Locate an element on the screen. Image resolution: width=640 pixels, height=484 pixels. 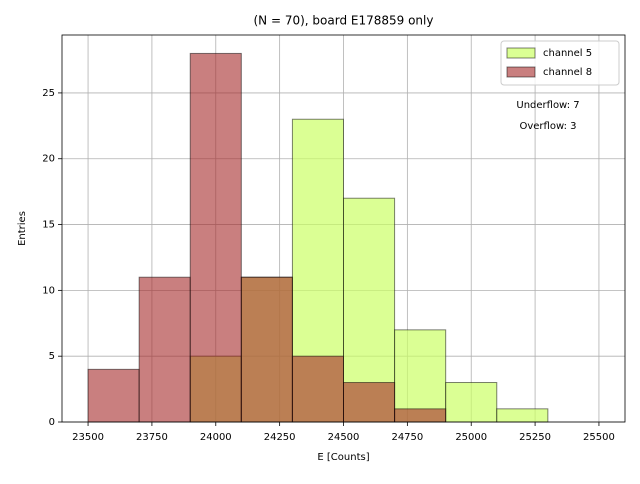
x-tick-label: 24250 is located at coordinates (280, 437).